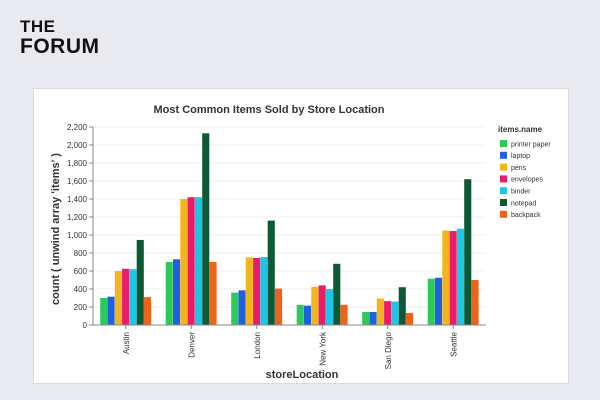 The height and width of the screenshot is (400, 600). Describe the element at coordinates (81, 307) in the screenshot. I see `y-tick-label: 200` at that location.